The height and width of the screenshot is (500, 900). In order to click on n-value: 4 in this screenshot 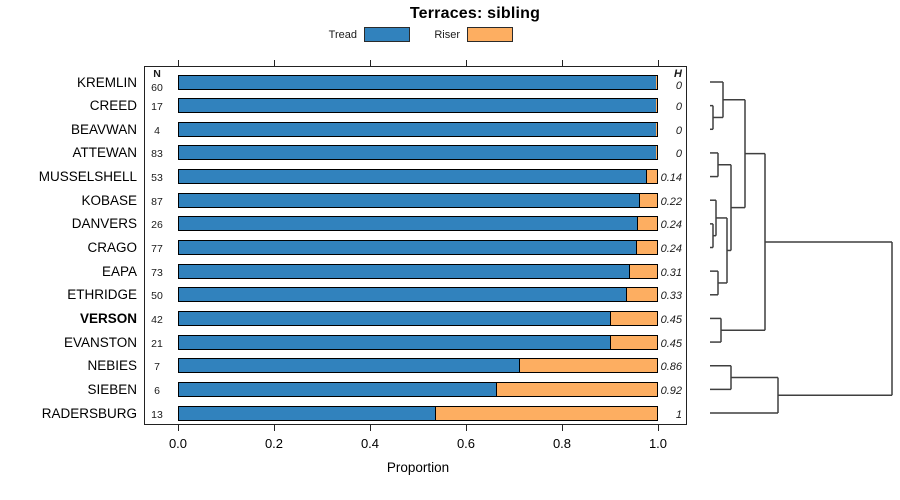, I will do `click(157, 130)`.